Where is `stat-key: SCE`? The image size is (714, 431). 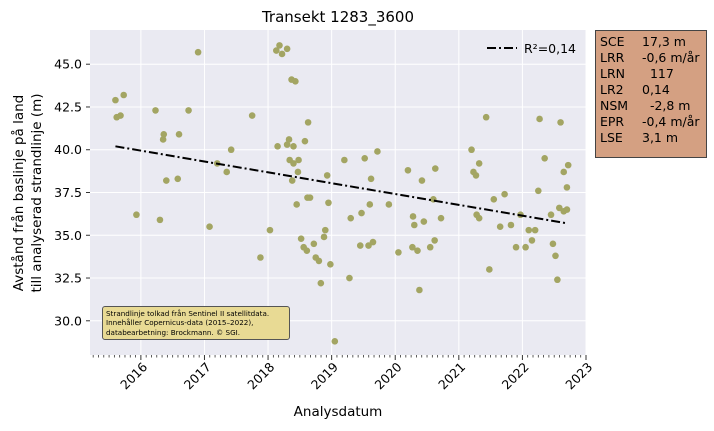
stat-key: SCE is located at coordinates (612, 41).